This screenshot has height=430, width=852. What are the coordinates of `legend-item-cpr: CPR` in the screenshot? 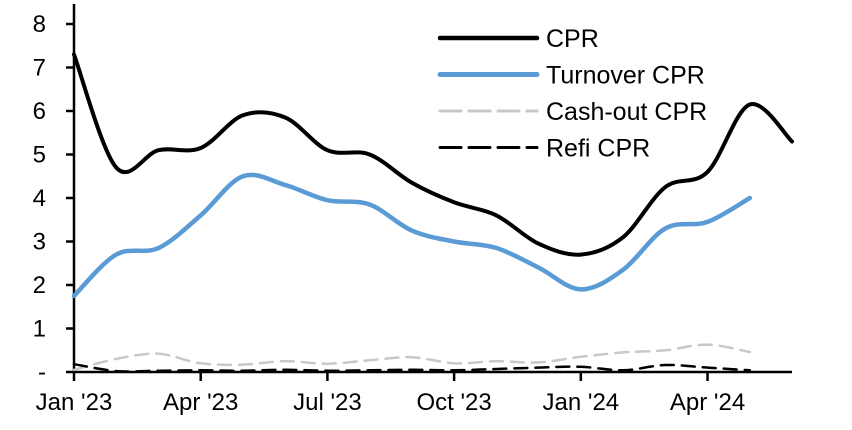 It's located at (518, 39).